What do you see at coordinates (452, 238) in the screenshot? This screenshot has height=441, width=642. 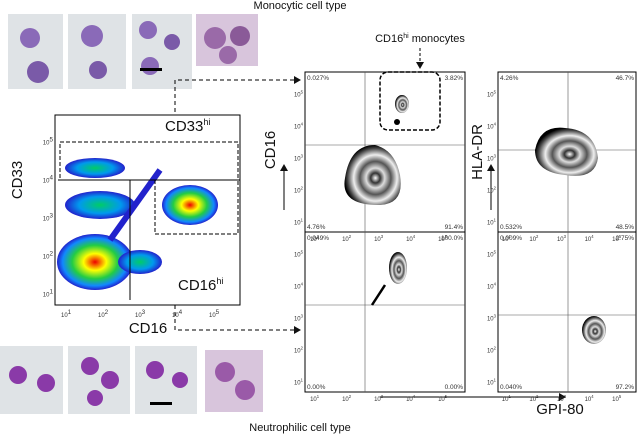 I see `quadrant-percent: 100.0%` at bounding box center [452, 238].